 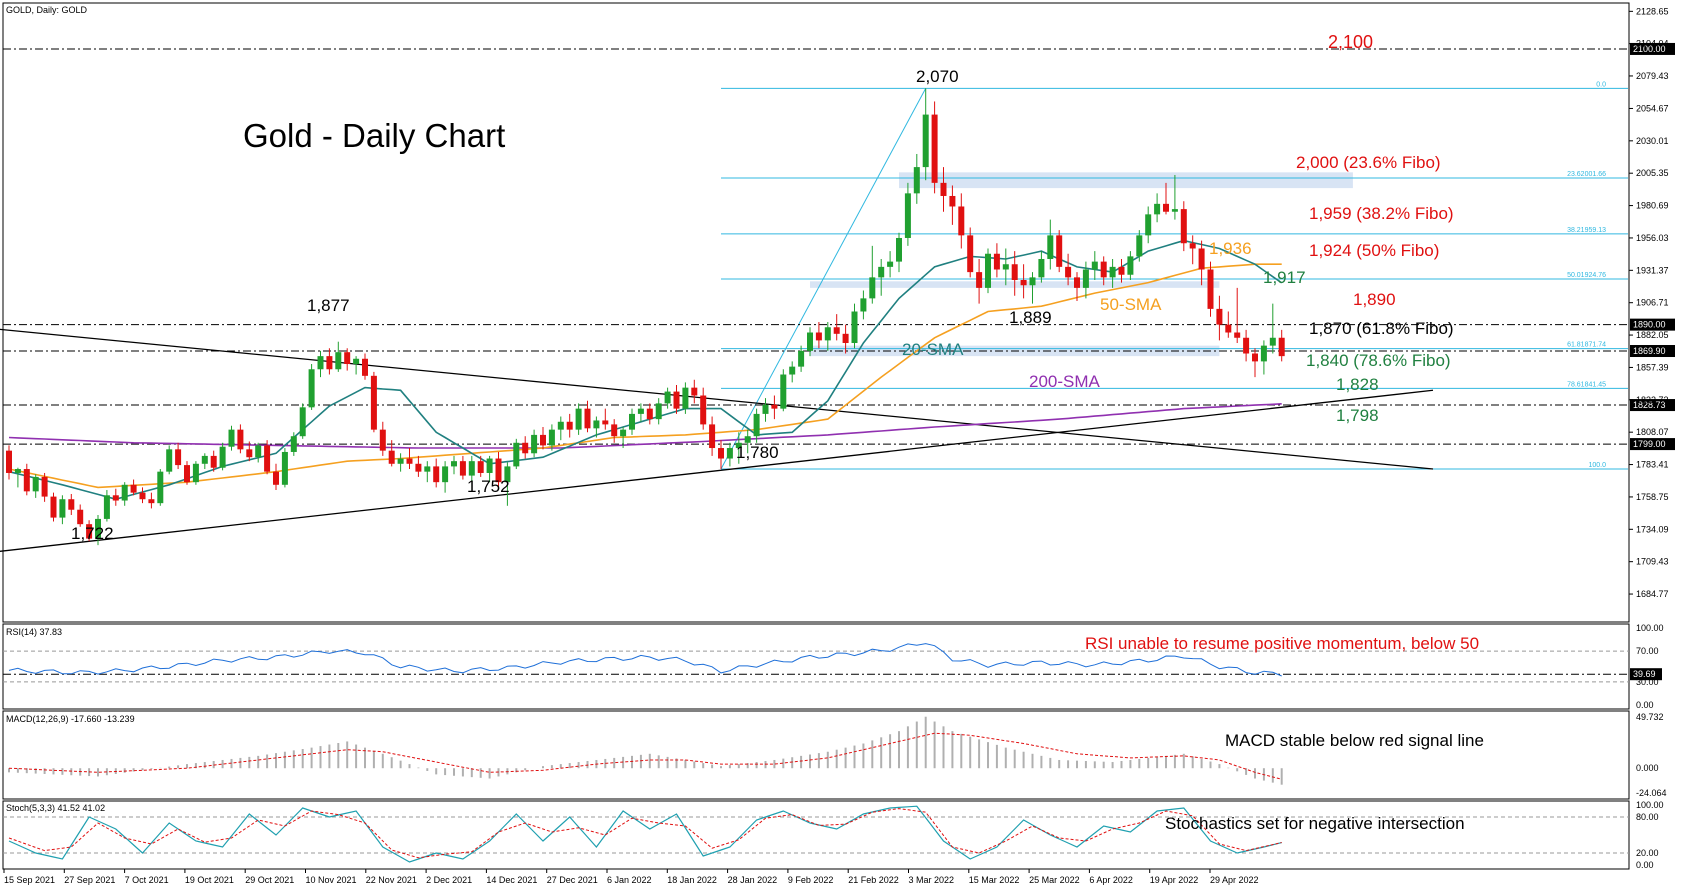 What do you see at coordinates (1030, 317) in the screenshot?
I see `price-annotation: 1,889` at bounding box center [1030, 317].